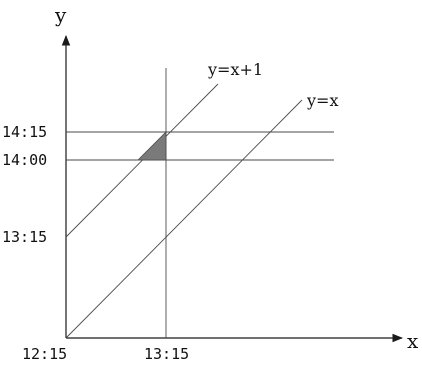  I want to click on line-label-lower: y=x, so click(322, 100).